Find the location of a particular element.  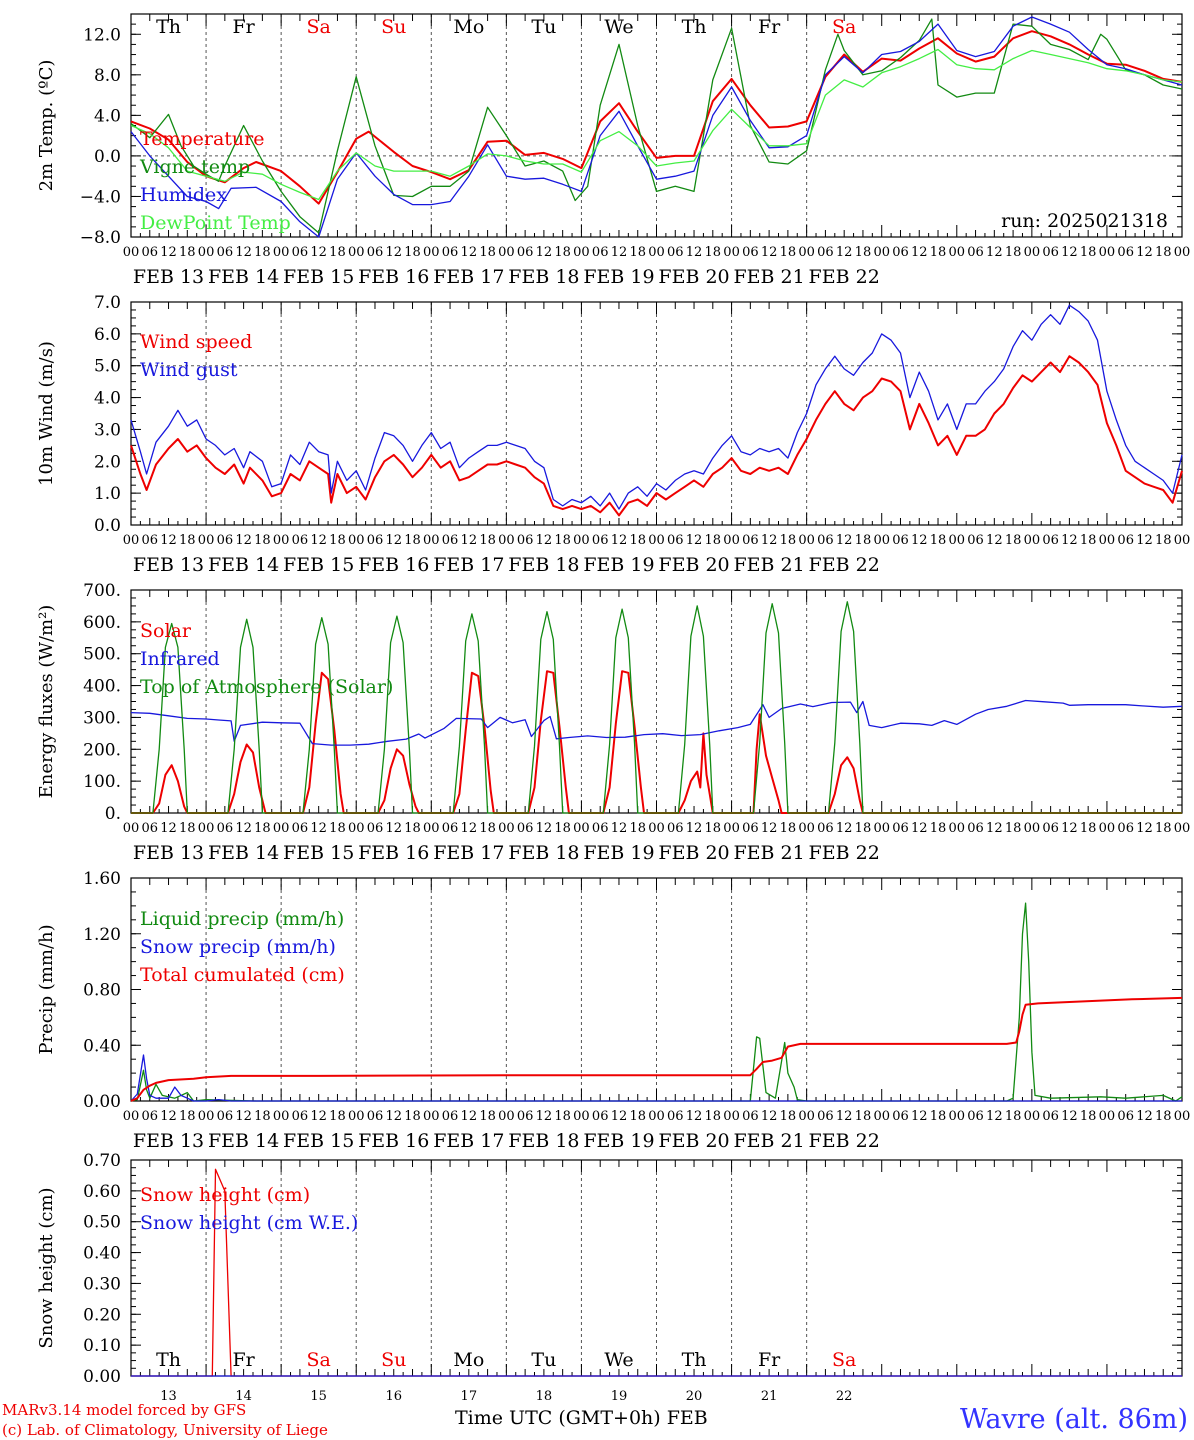

y-tick-label: 8.0 is located at coordinates (107, 76).